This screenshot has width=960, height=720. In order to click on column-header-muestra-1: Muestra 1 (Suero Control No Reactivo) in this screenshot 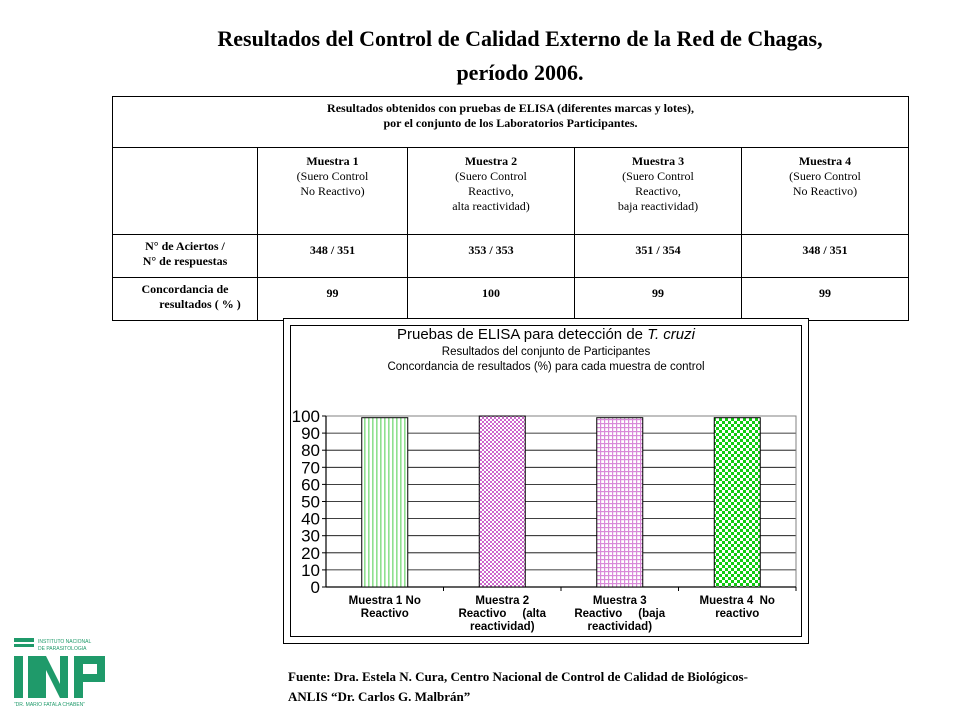, I will do `click(332, 191)`.